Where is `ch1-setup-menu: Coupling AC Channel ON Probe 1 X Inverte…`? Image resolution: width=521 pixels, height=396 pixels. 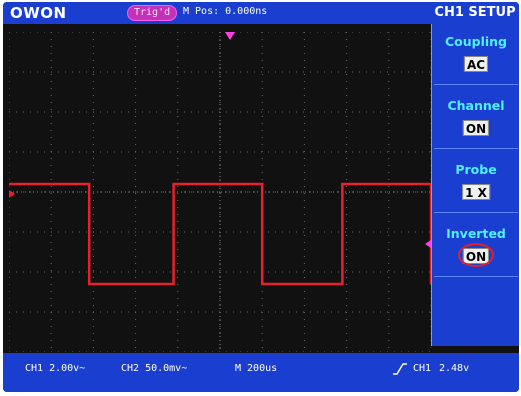 ch1-setup-menu: Coupling AC Channel ON Probe 1 X Inverte… is located at coordinates (475, 185).